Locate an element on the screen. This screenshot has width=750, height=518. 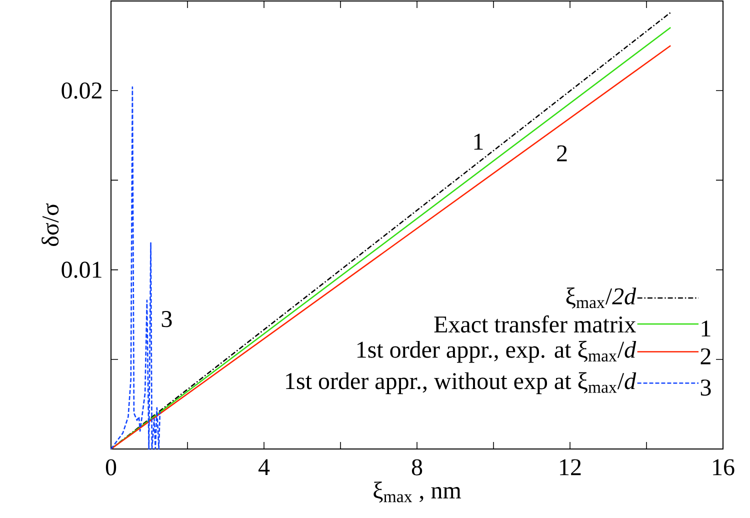
x-tick-label: 16 is located at coordinates (723, 467).